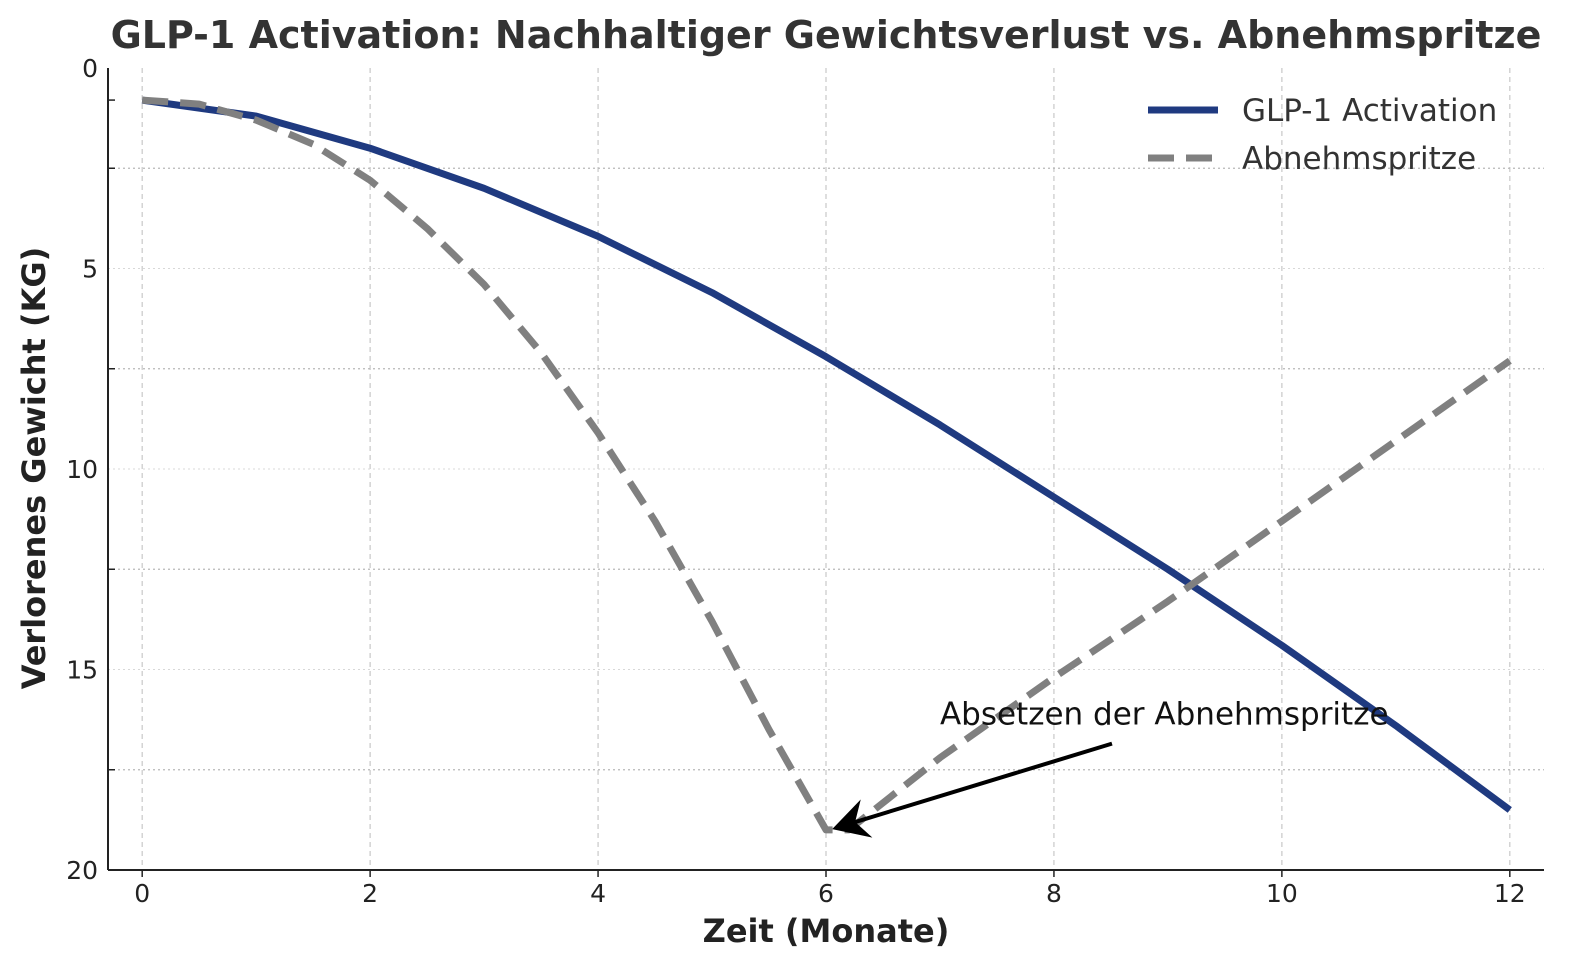 The height and width of the screenshot is (980, 1585). I want to click on y-axis-label: Verlorenes Gewicht (KG), so click(34, 468).